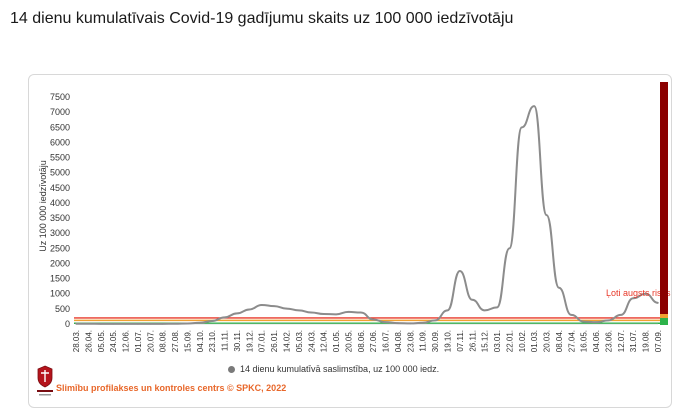 The height and width of the screenshot is (420, 700). I want to click on x-tick-label: 27.04., so click(571, 341).